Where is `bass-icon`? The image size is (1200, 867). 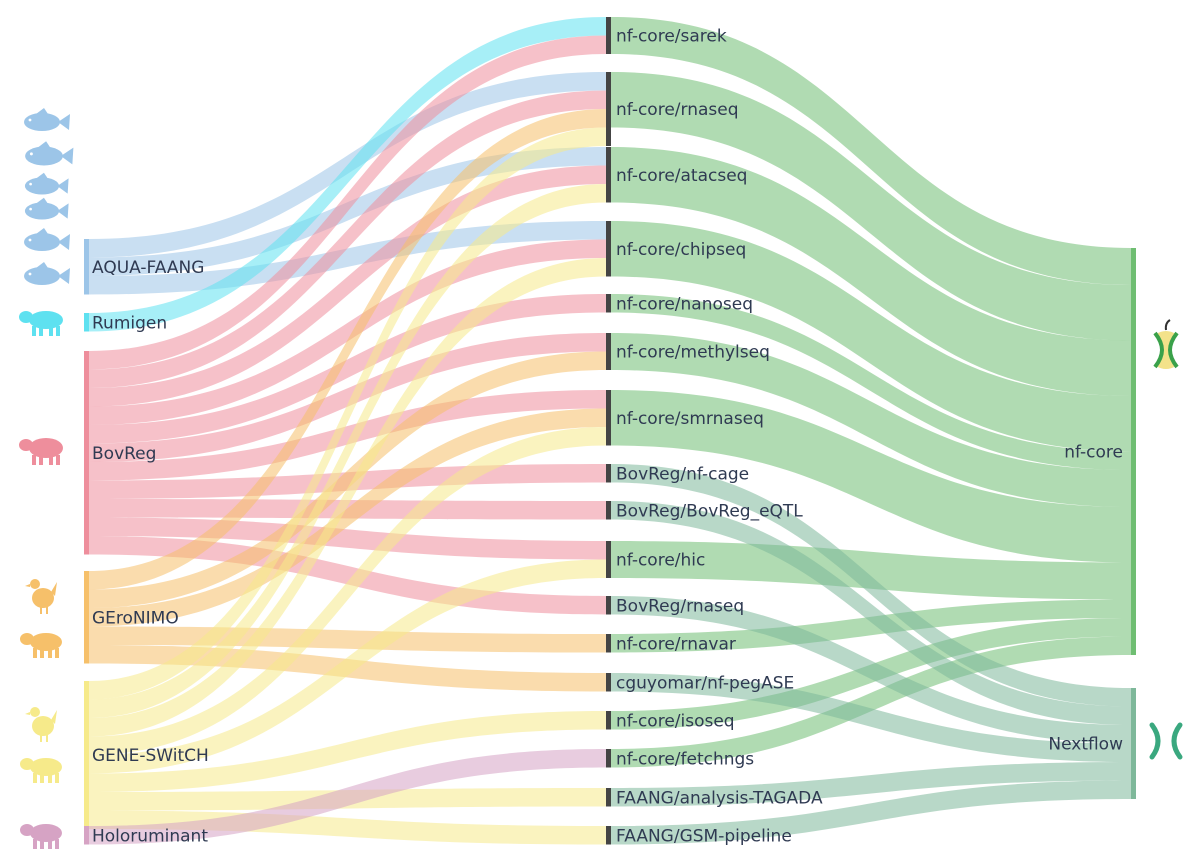 bass-icon is located at coordinates (47, 239).